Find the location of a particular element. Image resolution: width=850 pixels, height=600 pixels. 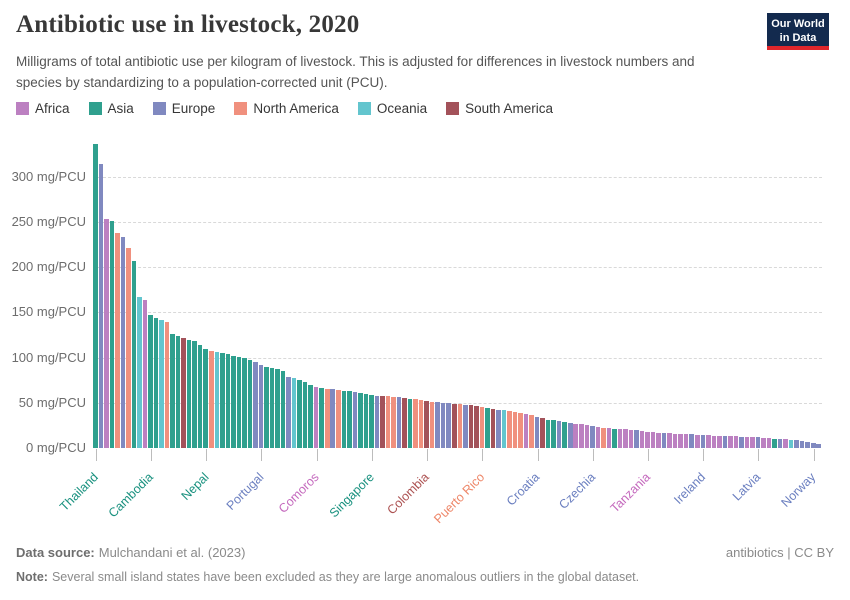

legend-item-asia: Asia is located at coordinates (111, 108).